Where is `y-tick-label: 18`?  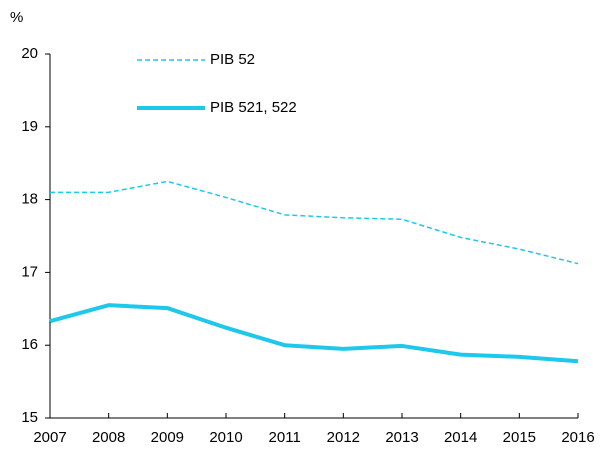
y-tick-label: 18 is located at coordinates (29, 199).